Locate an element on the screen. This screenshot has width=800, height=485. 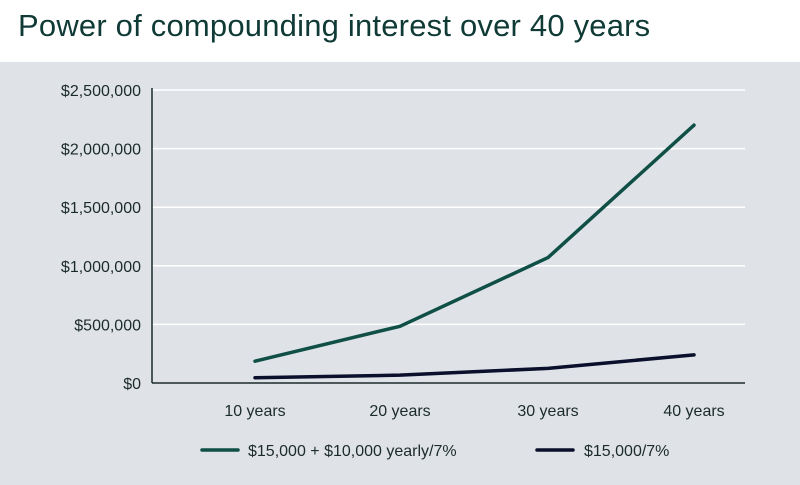
legend-label: $15,000 + $10,000 yearly/7% is located at coordinates (352, 451).